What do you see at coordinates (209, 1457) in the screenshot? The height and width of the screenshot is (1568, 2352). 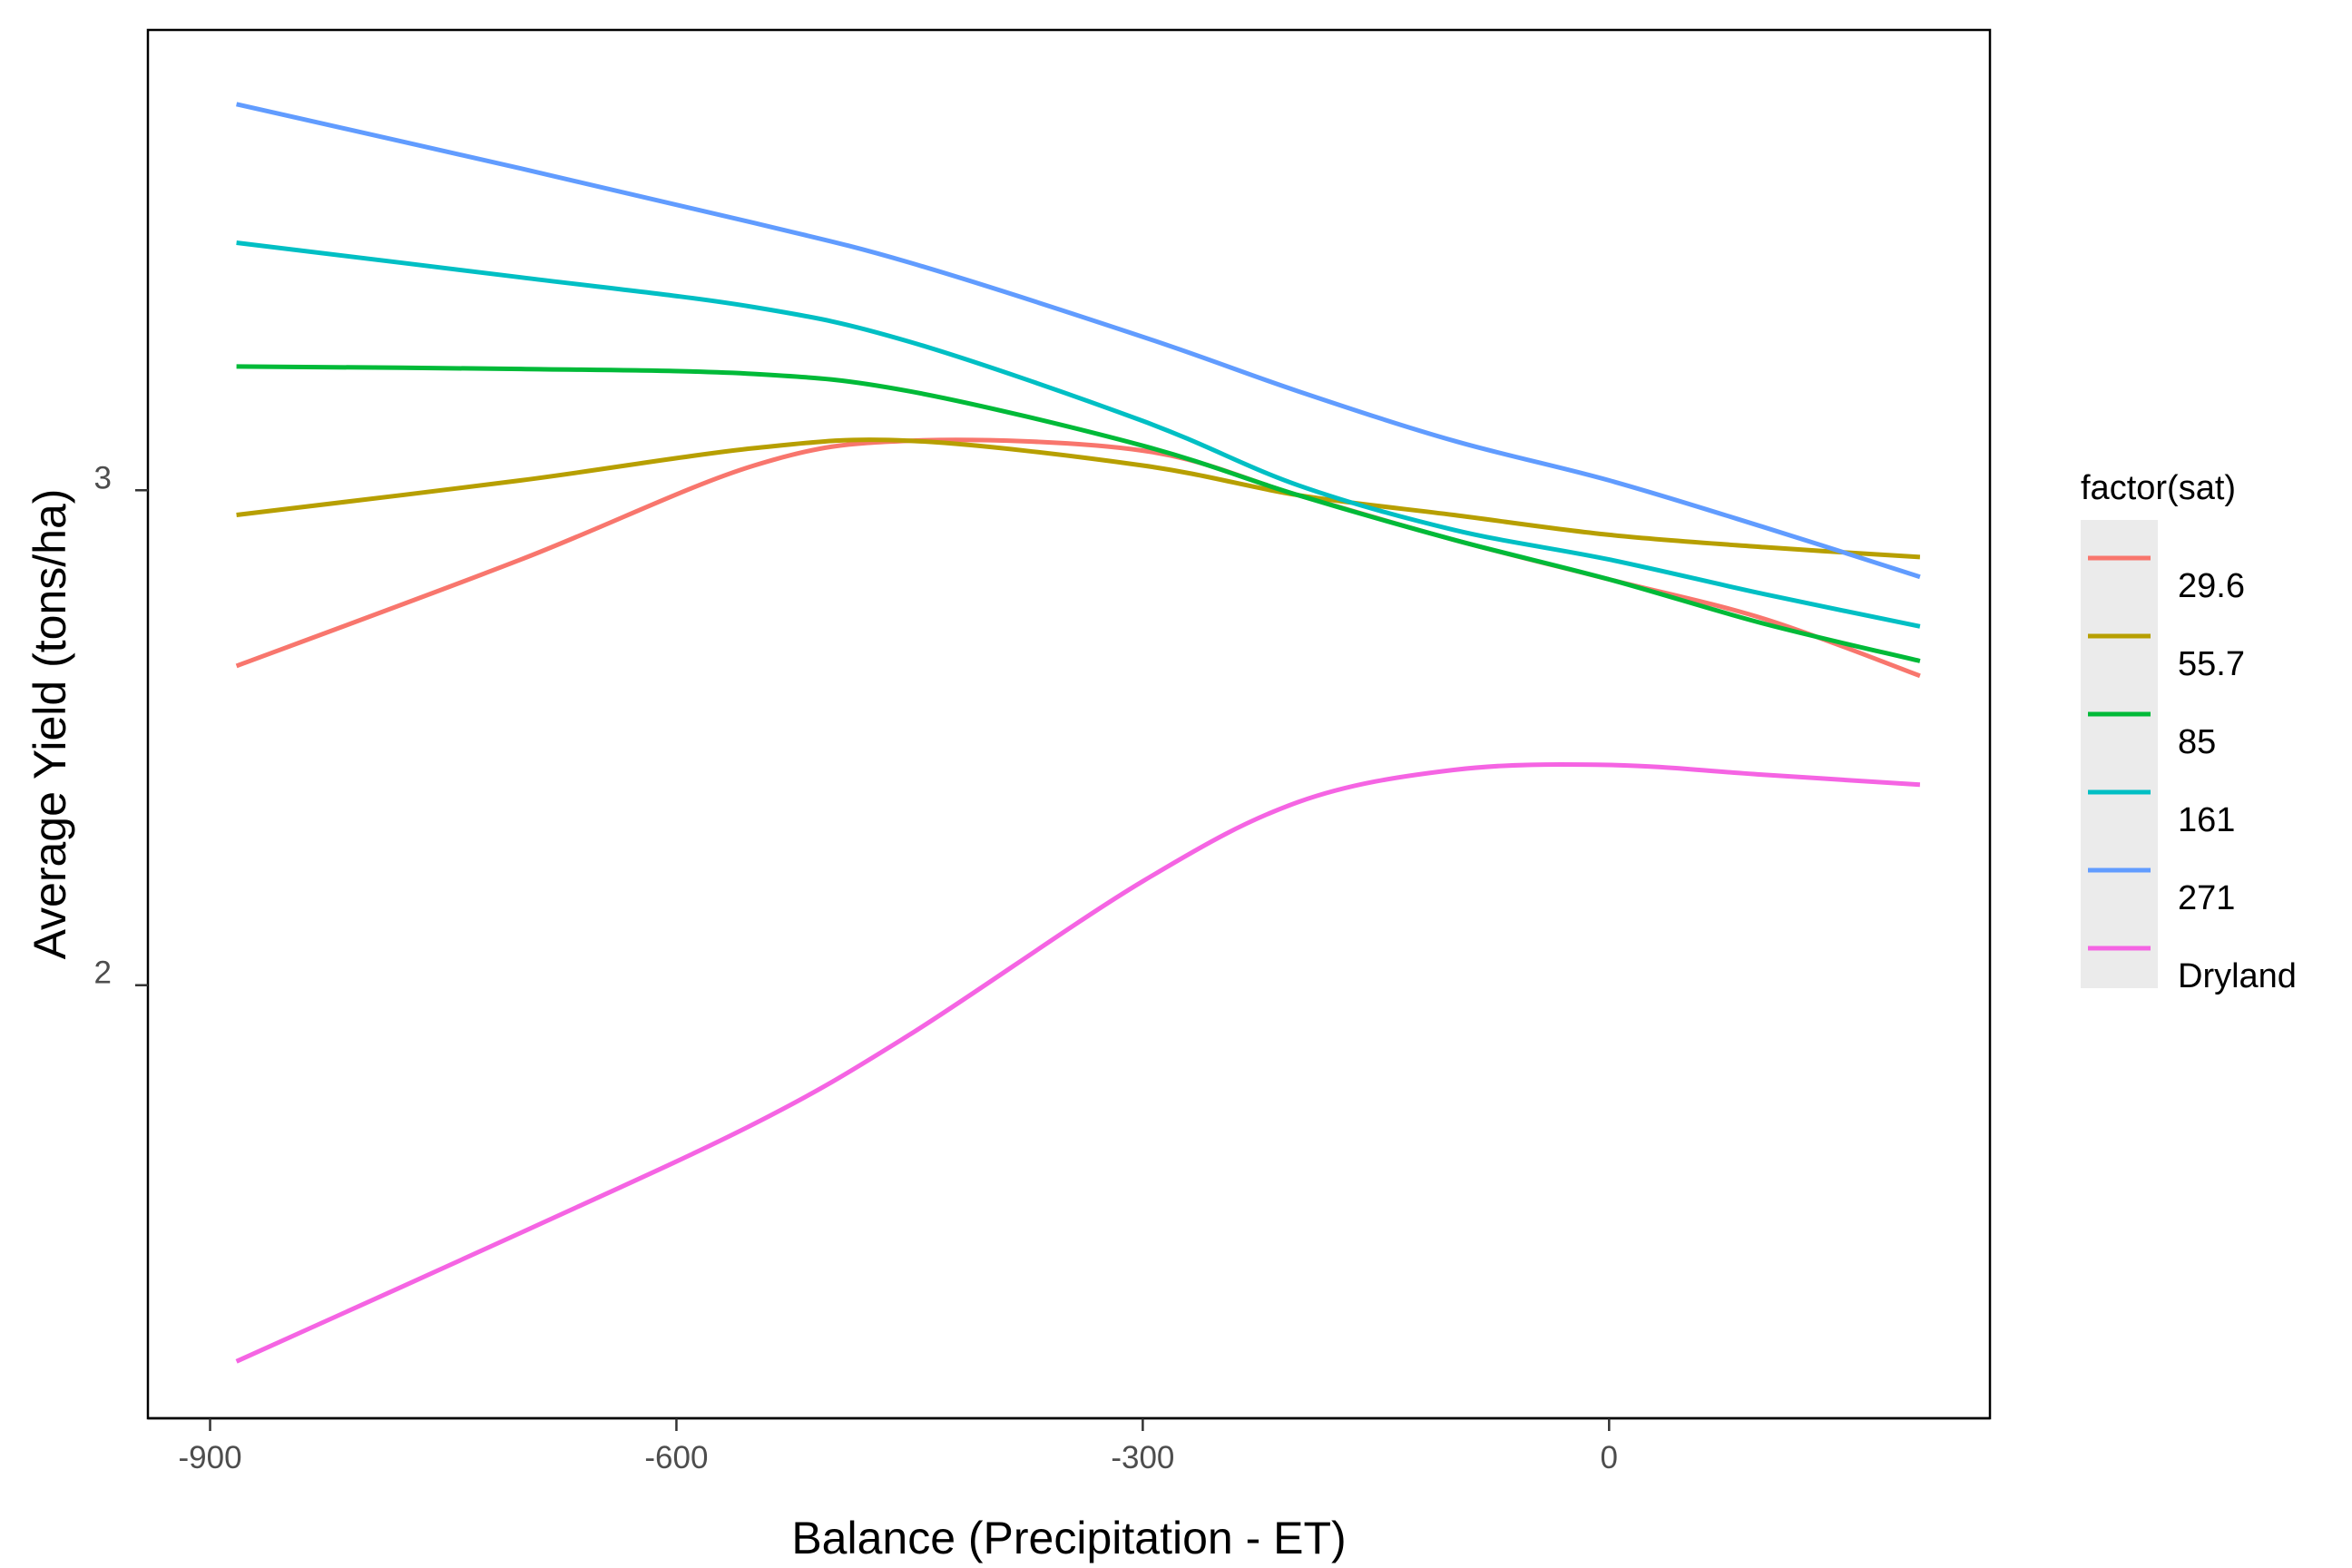 I see `x-tick-label: -900` at bounding box center [209, 1457].